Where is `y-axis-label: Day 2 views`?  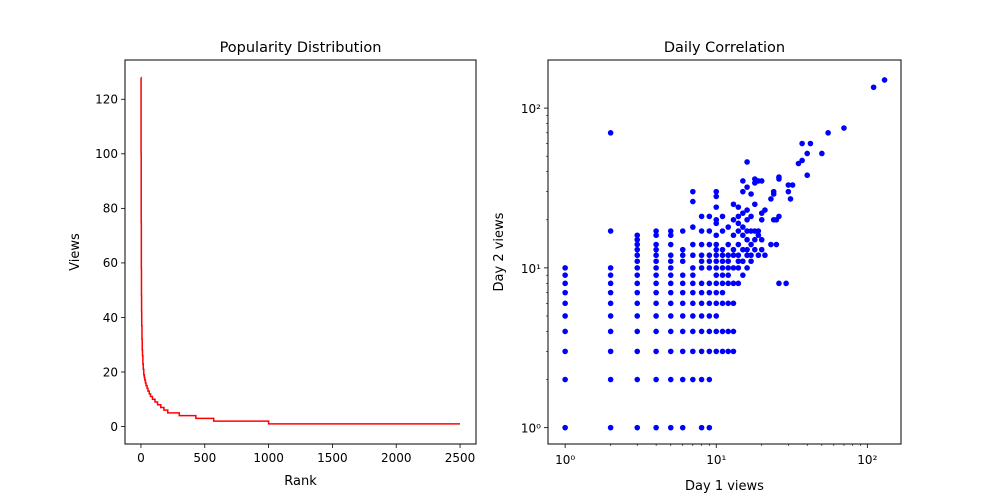 y-axis-label: Day 2 views is located at coordinates (499, 251).